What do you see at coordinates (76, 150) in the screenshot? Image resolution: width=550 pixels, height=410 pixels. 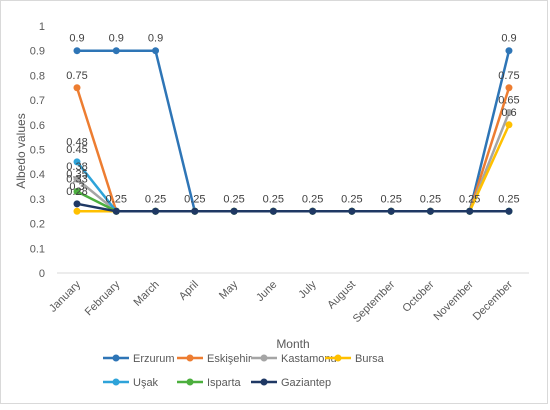 I see `data-label: 0.45` at bounding box center [76, 150].